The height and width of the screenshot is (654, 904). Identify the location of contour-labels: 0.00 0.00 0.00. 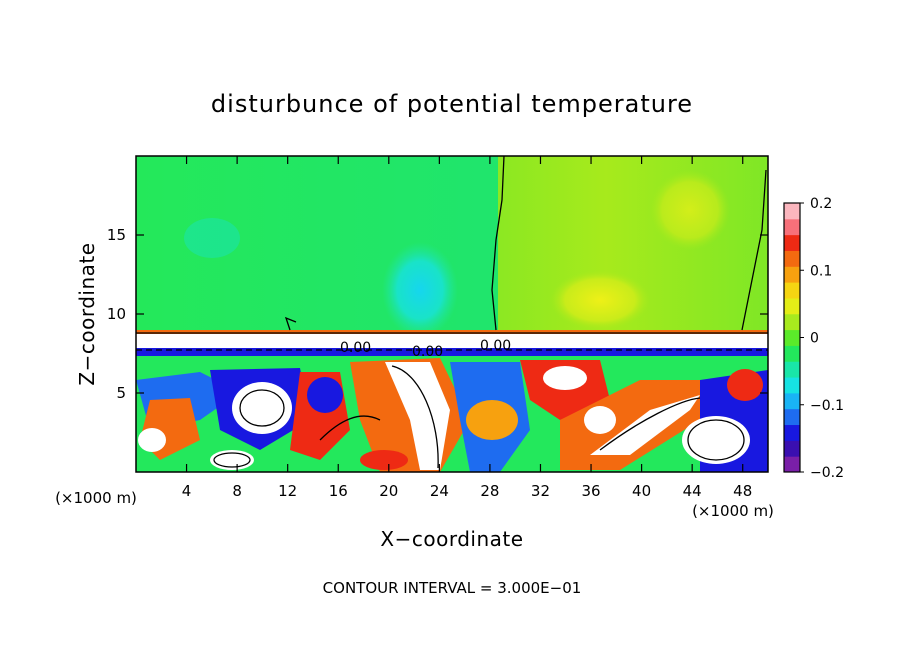
(425, 349).